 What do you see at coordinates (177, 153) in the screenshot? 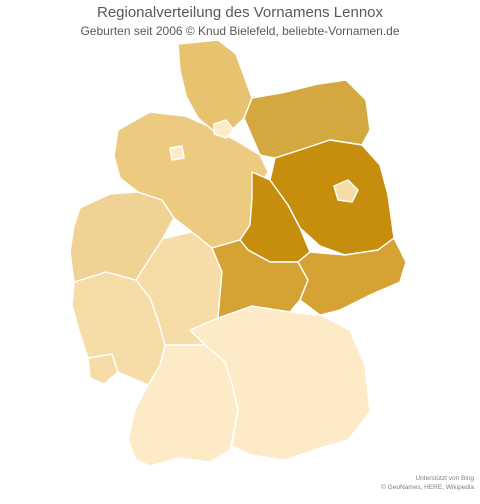
I see `state-bremen` at bounding box center [177, 153].